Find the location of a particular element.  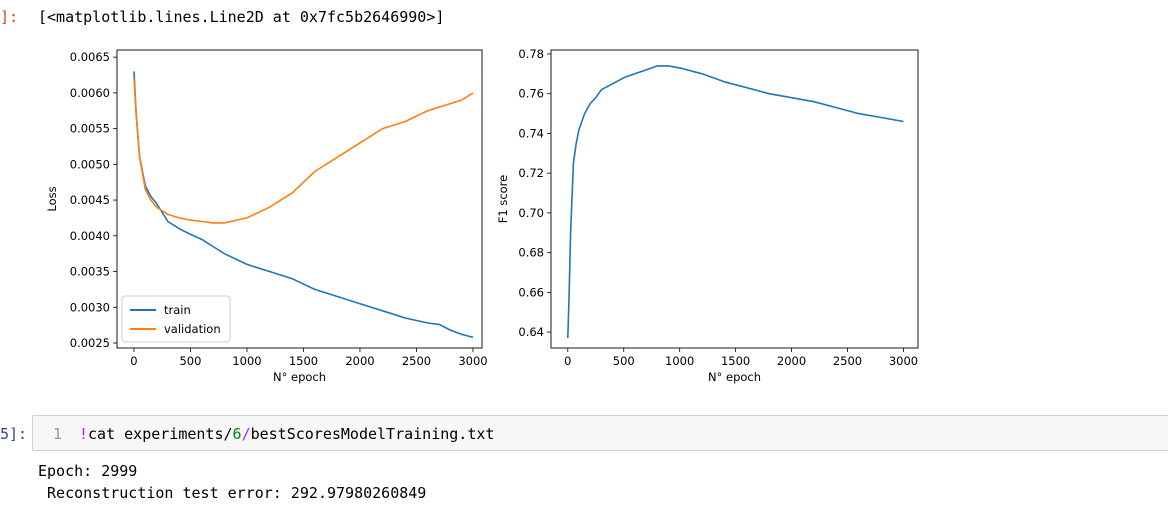

x-tick-label-0-1: 500 is located at coordinates (190, 361).